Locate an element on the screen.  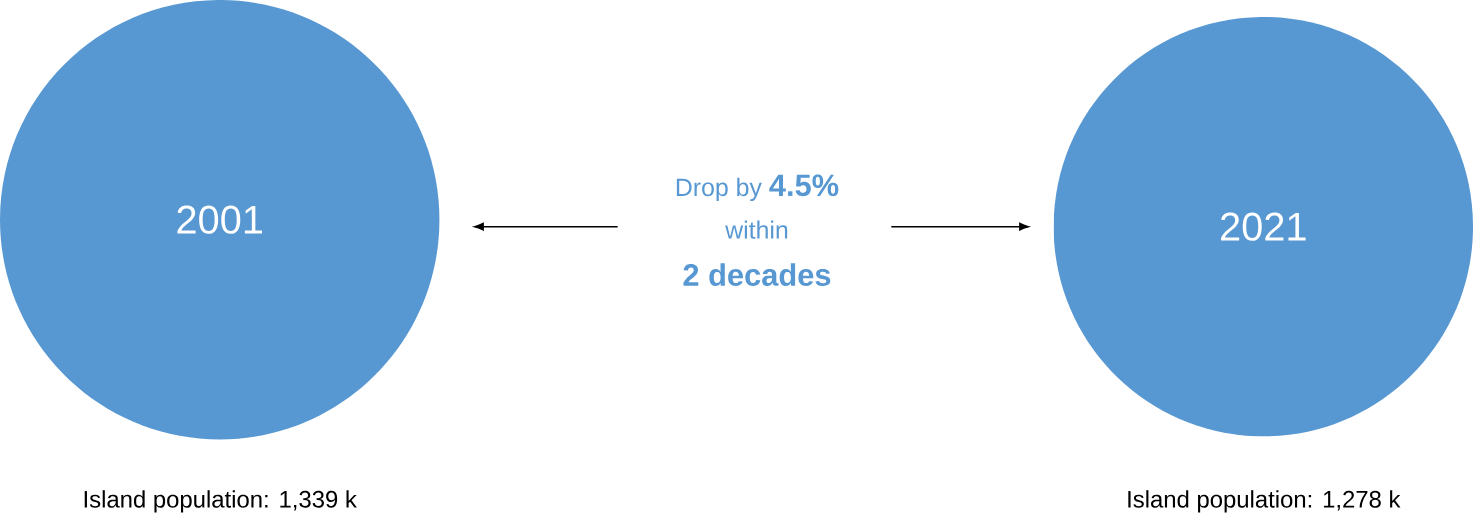
data-label: Island population: 1,278 k is located at coordinates (1264, 501).